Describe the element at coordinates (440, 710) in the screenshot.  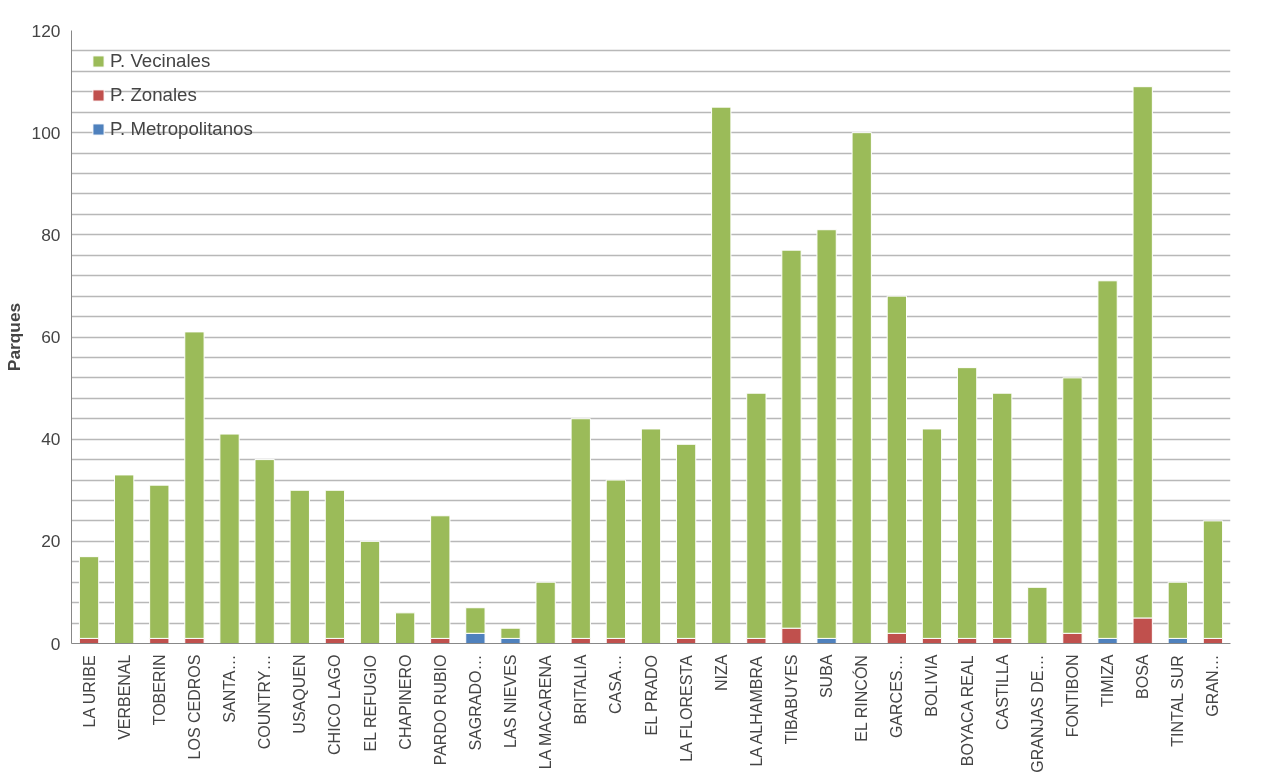
I see `x-tick-label: PARDO RUBIO` at that location.